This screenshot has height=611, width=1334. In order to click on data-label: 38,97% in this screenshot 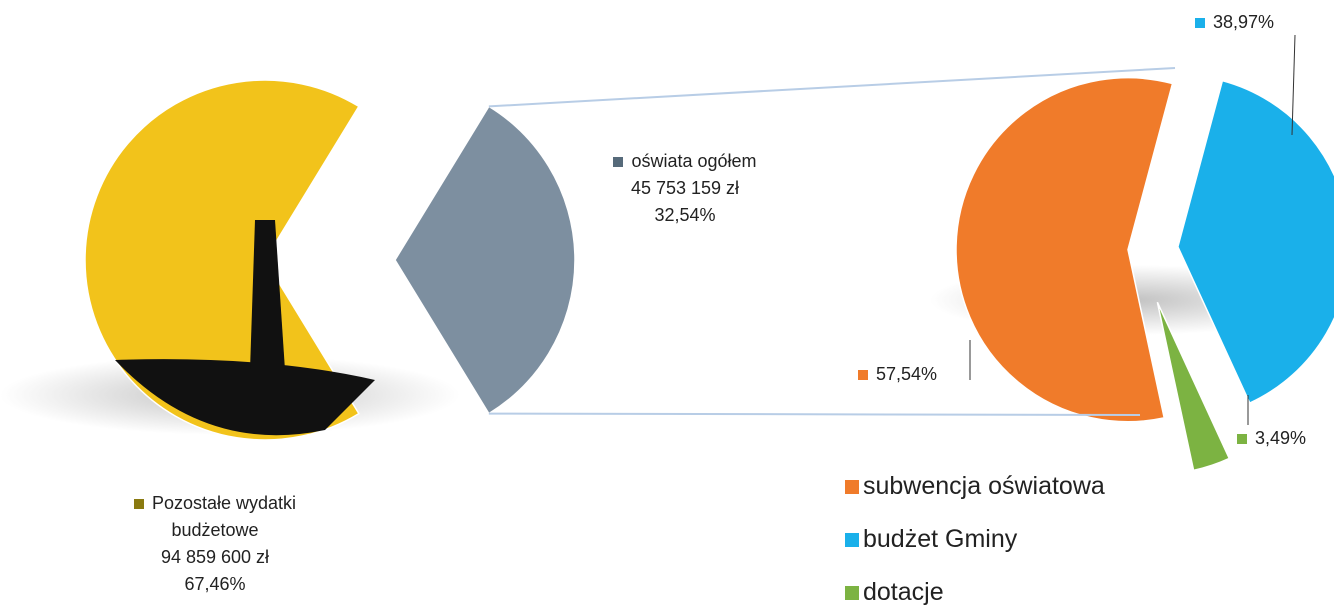, I will do `click(1234, 22)`.